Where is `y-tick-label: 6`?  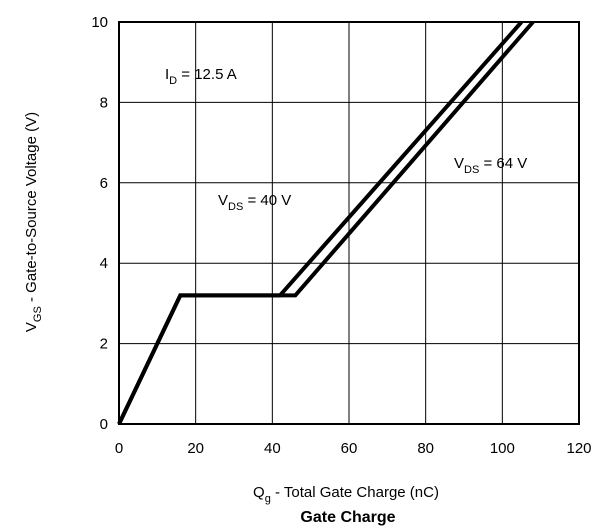
y-tick-label: 6 is located at coordinates (104, 183).